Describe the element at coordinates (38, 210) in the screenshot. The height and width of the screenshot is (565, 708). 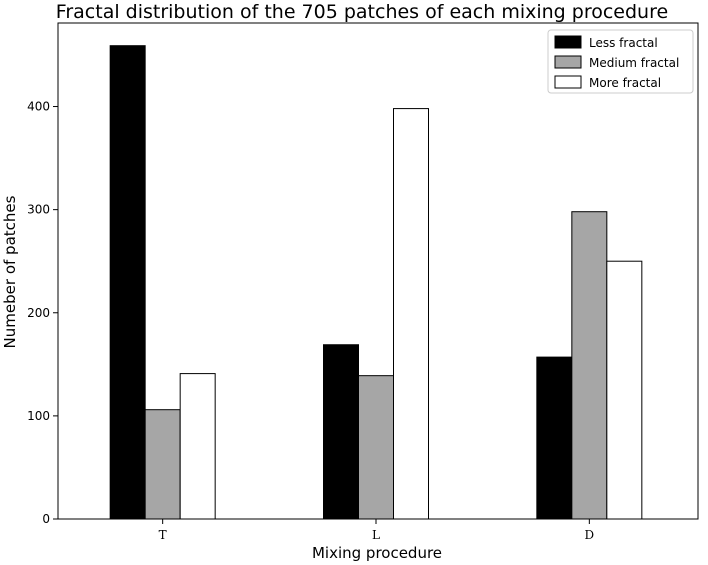
I see `y-tick-label: 300` at that location.